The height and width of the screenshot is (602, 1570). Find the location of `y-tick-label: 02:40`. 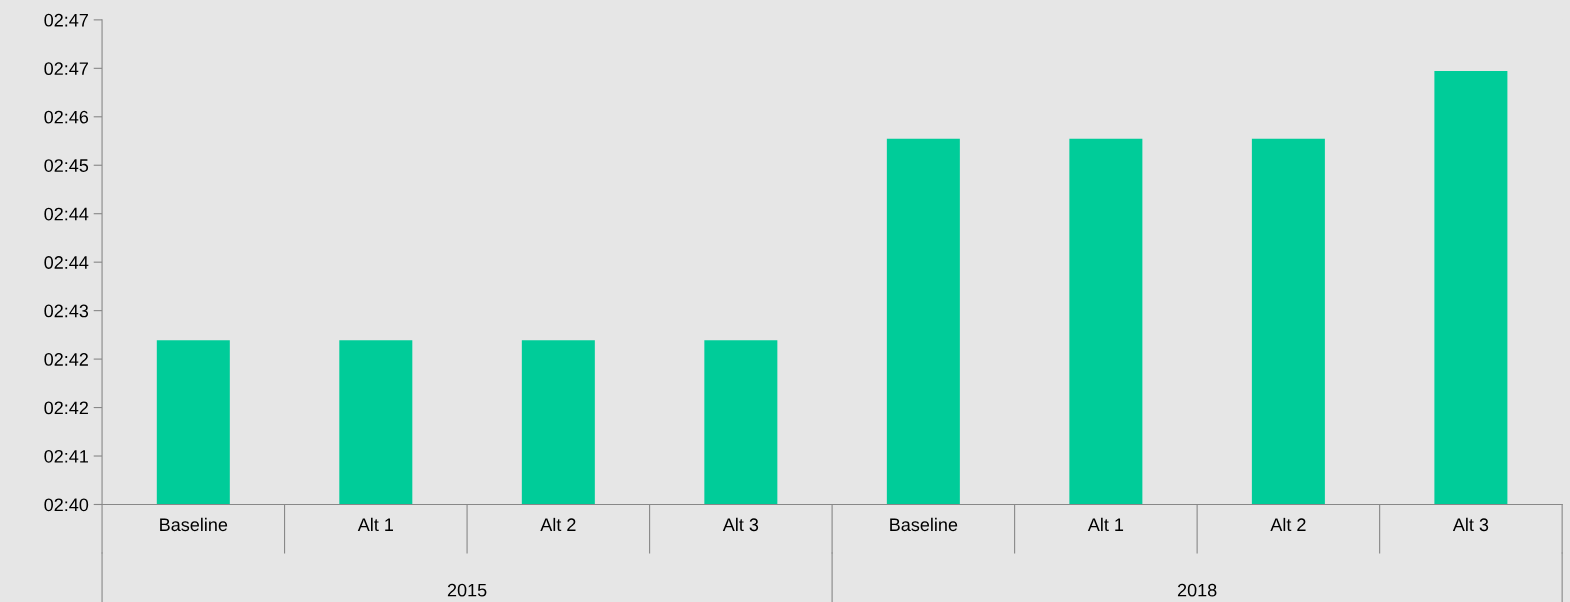

y-tick-label: 02:40 is located at coordinates (66, 505).